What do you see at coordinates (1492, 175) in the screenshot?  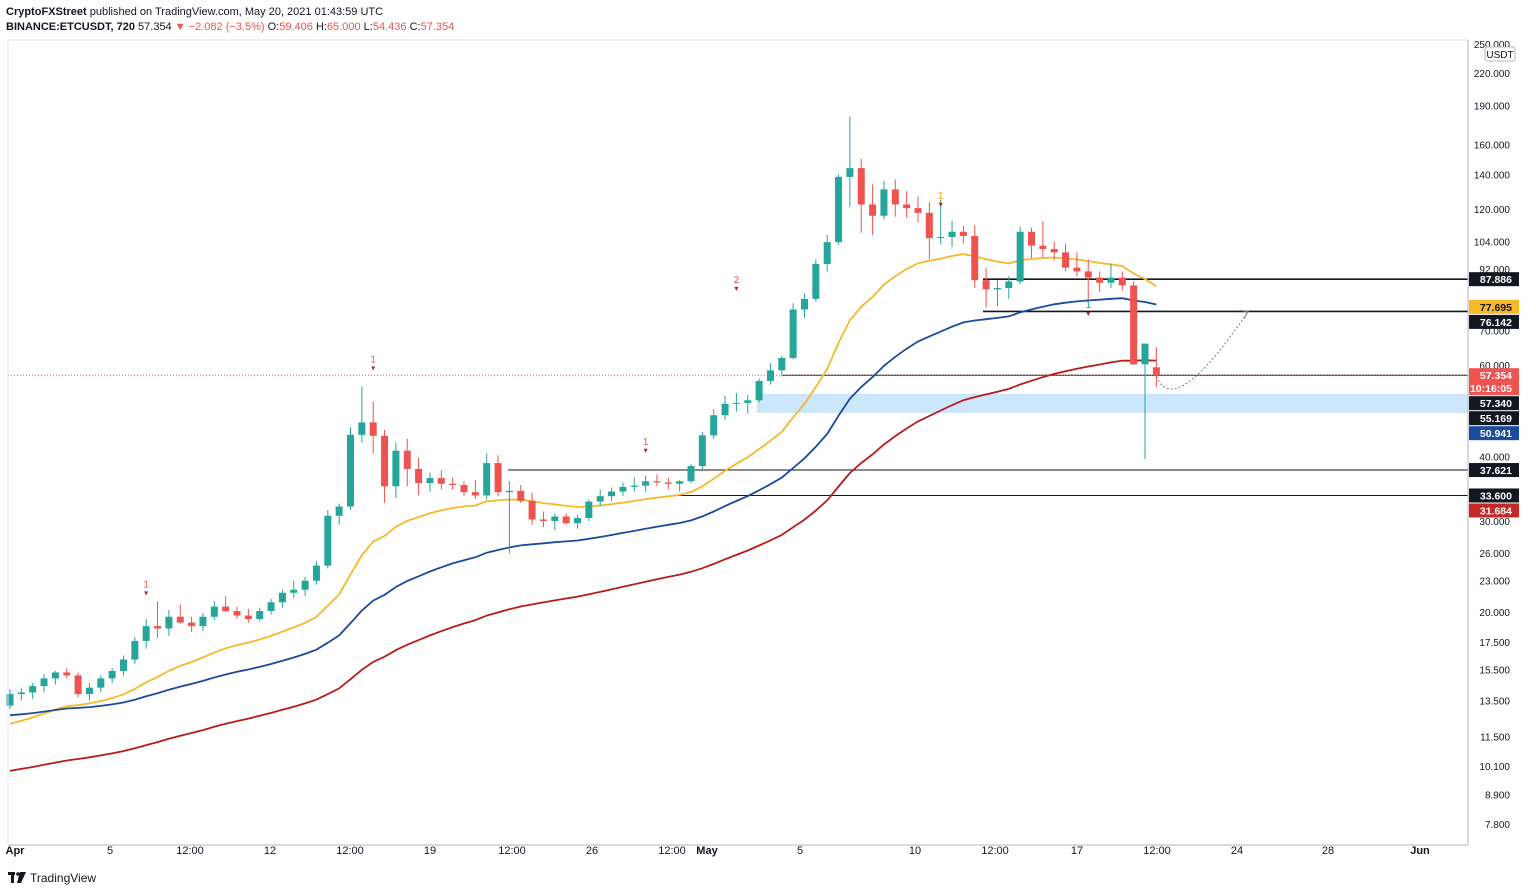 I see `y-tick-label: 140.000` at bounding box center [1492, 175].